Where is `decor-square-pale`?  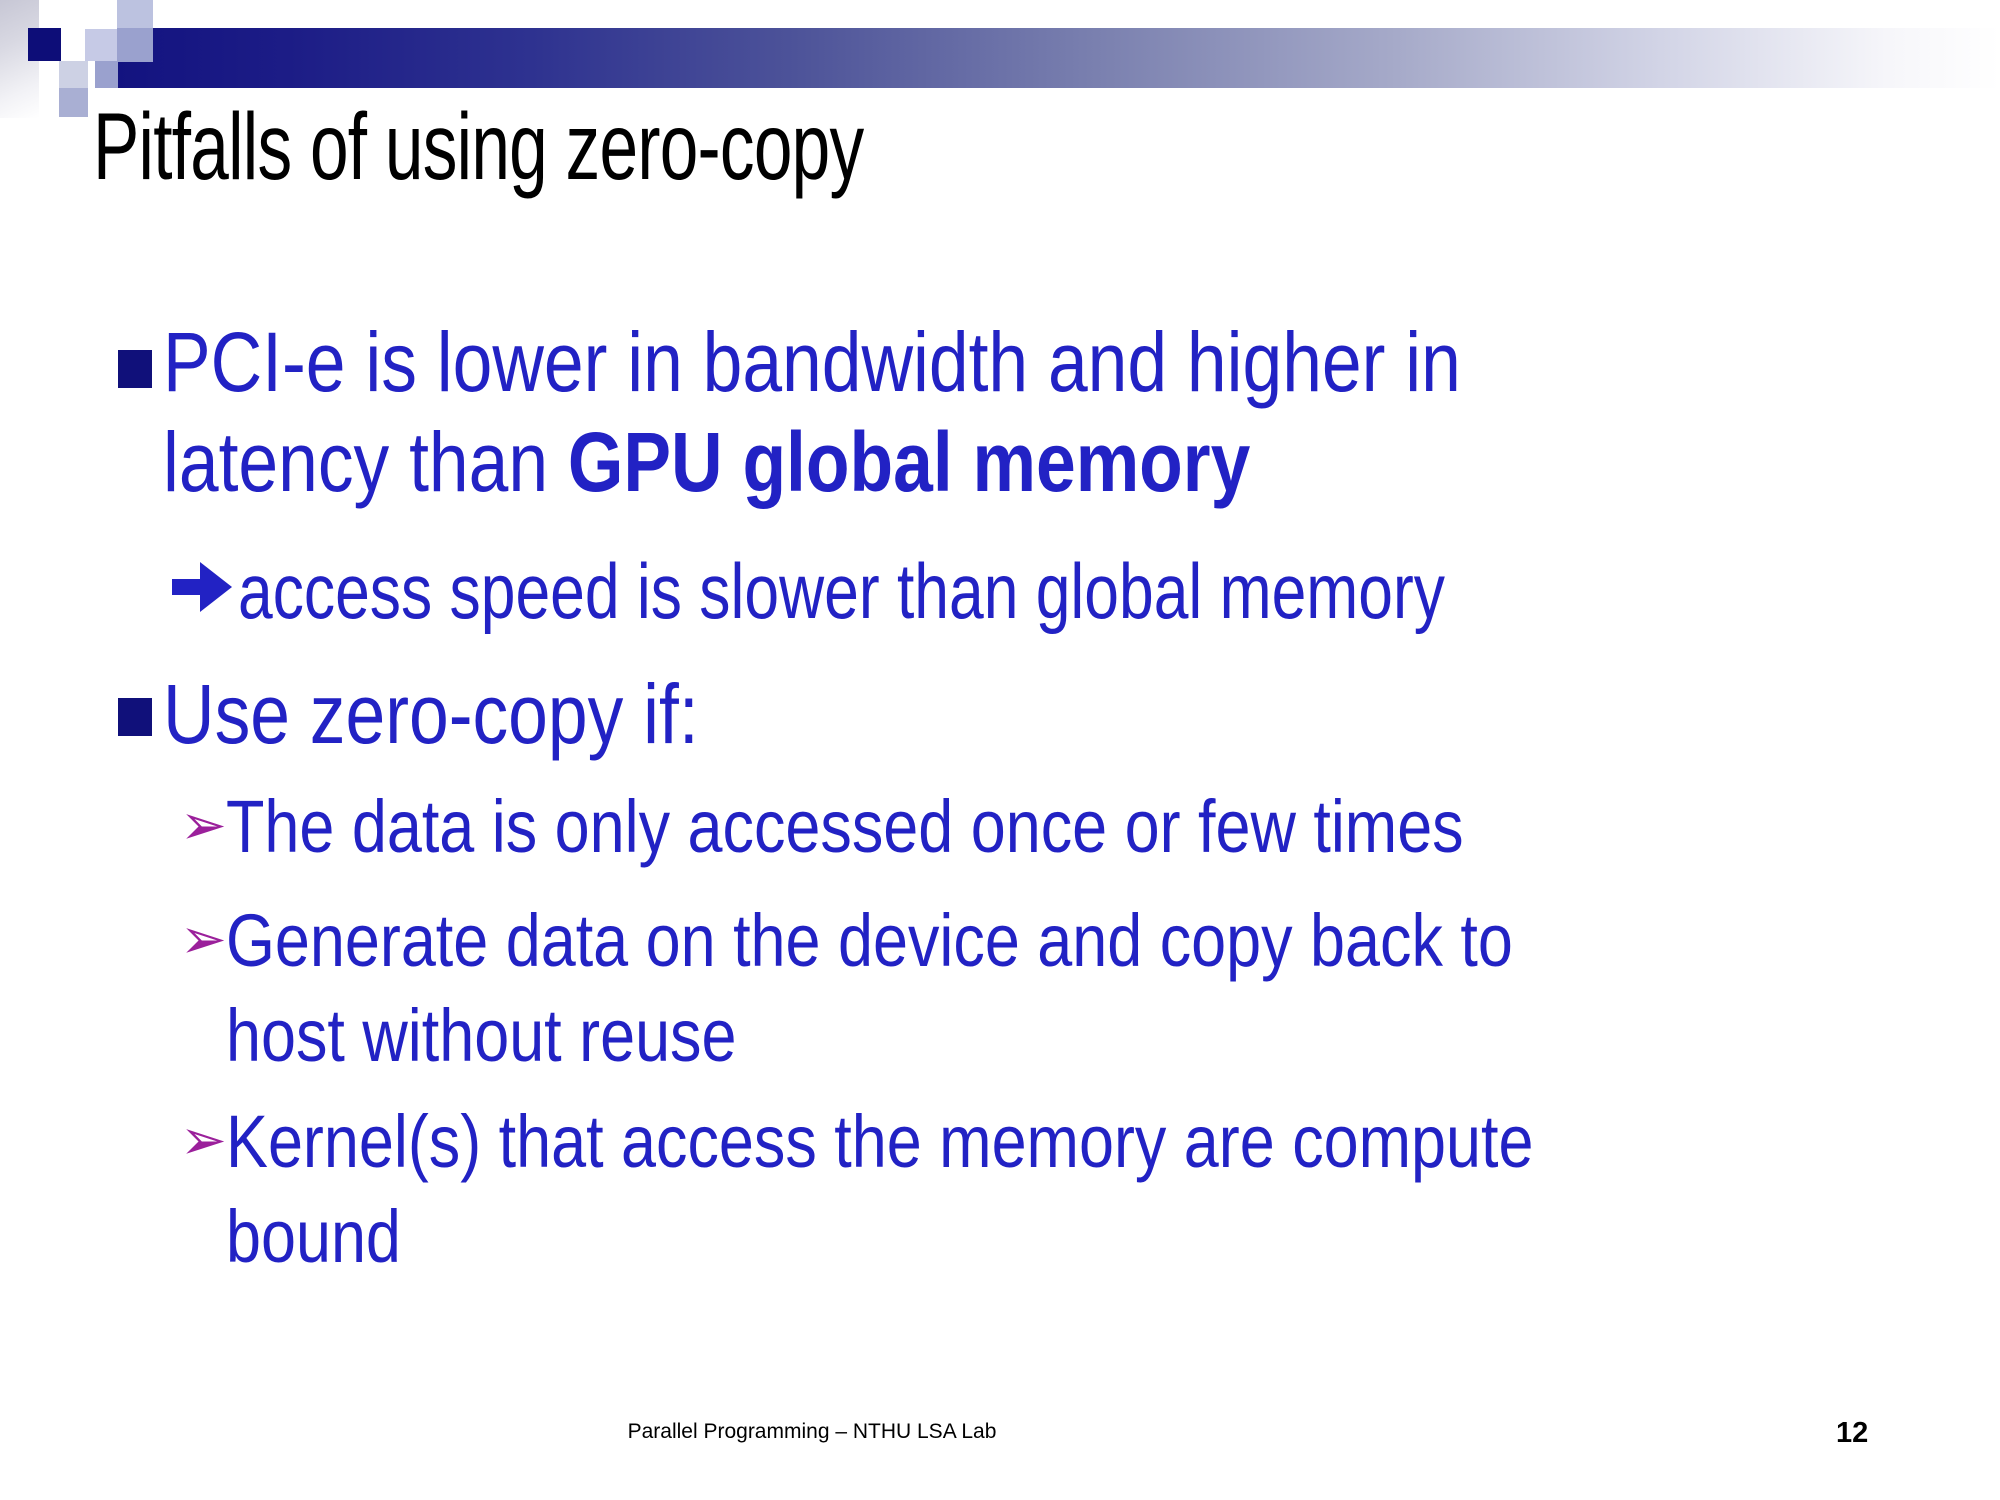
decor-square-pale is located at coordinates (73, 74).